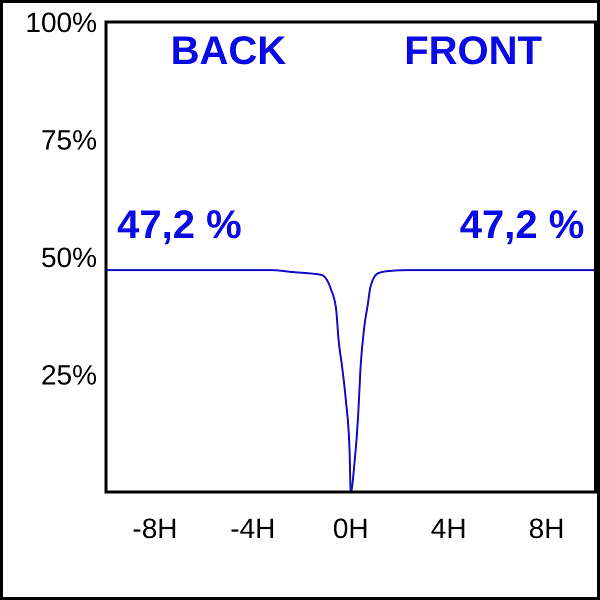  I want to click on y-tick-label: 100%, so click(61, 22).